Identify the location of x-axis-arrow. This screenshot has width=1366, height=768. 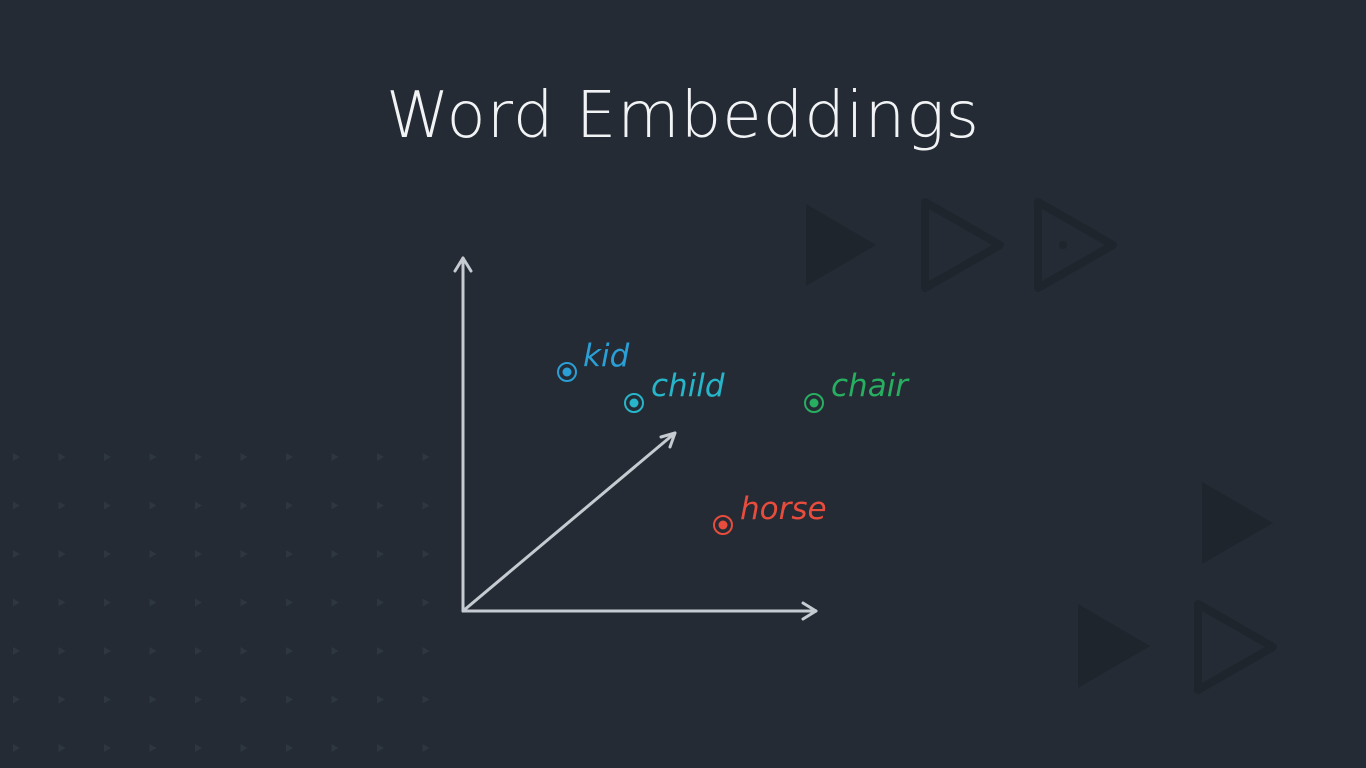
(639, 611).